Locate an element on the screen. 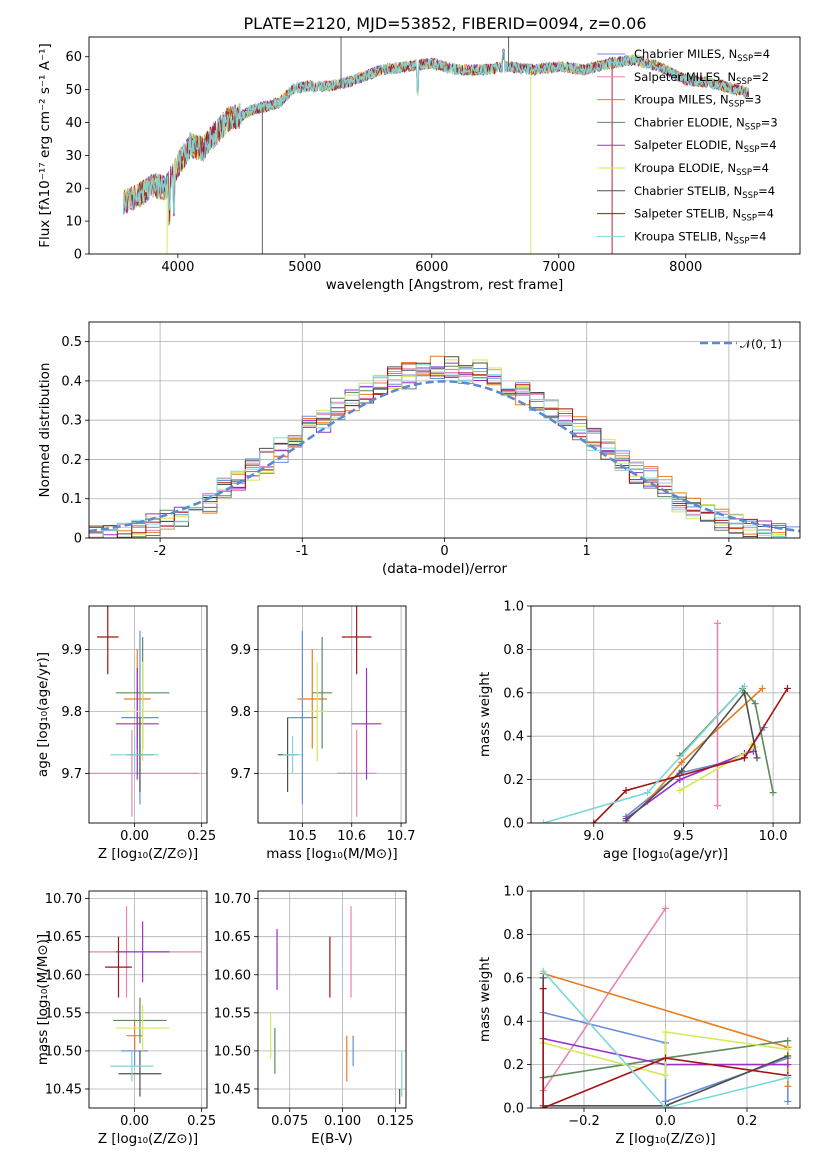 The width and height of the screenshot is (819, 1170). y-axis-label: Normed distribution is located at coordinates (45, 430).